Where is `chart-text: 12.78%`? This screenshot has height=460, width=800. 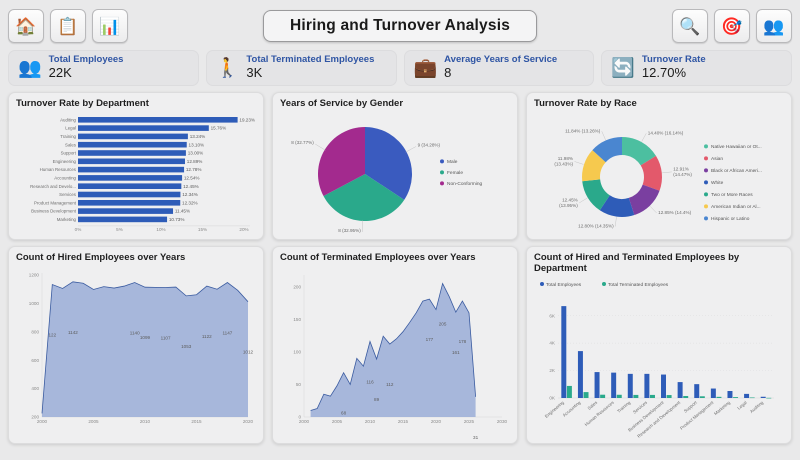
chart-text: 12.78% is located at coordinates (194, 169).